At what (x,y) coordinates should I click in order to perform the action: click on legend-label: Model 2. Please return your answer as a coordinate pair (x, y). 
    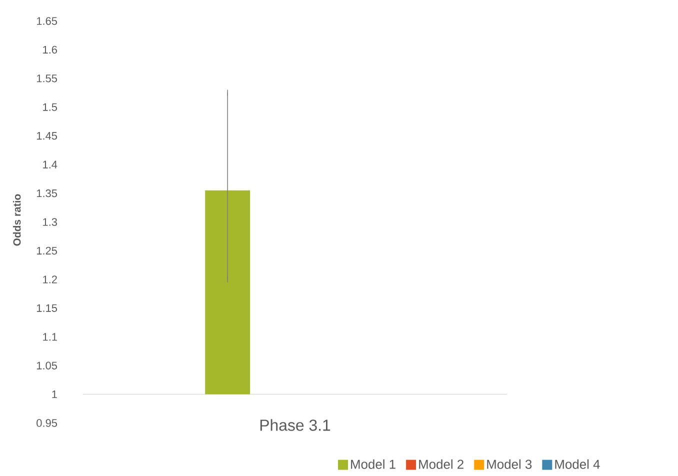
    Looking at the image, I should click on (441, 464).